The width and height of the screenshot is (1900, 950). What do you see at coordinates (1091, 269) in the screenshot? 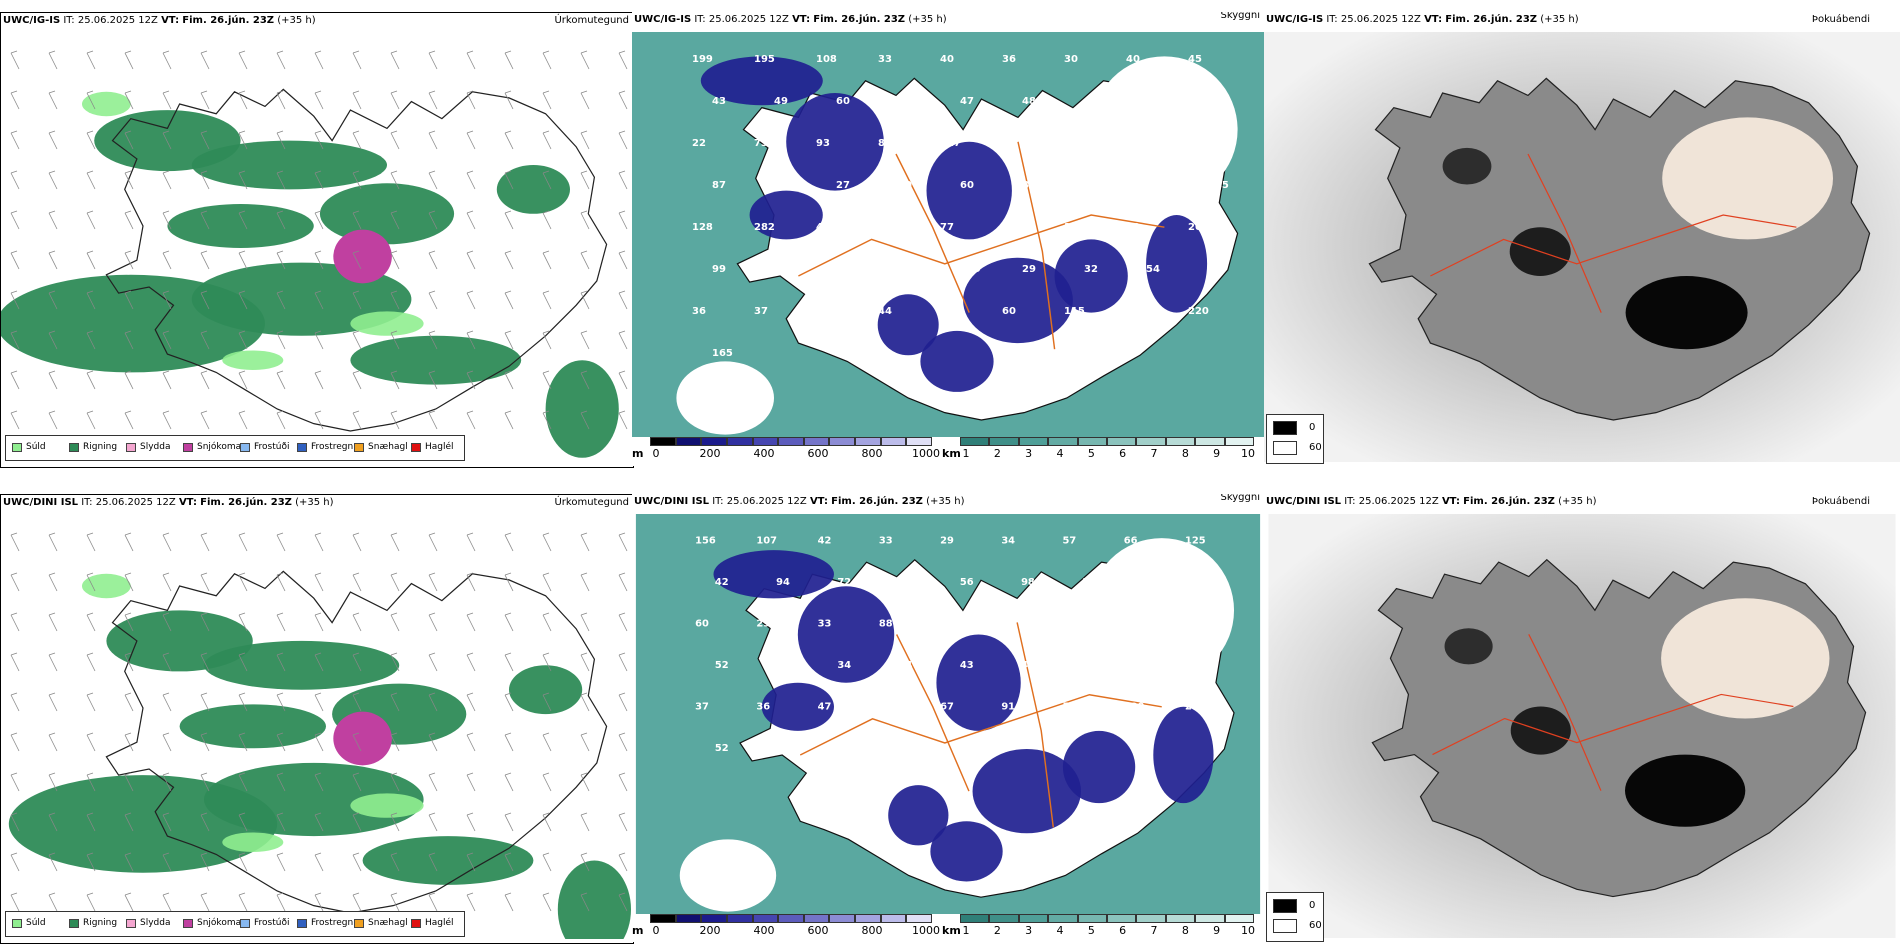
I see `ceiling-label: 32` at bounding box center [1091, 269].